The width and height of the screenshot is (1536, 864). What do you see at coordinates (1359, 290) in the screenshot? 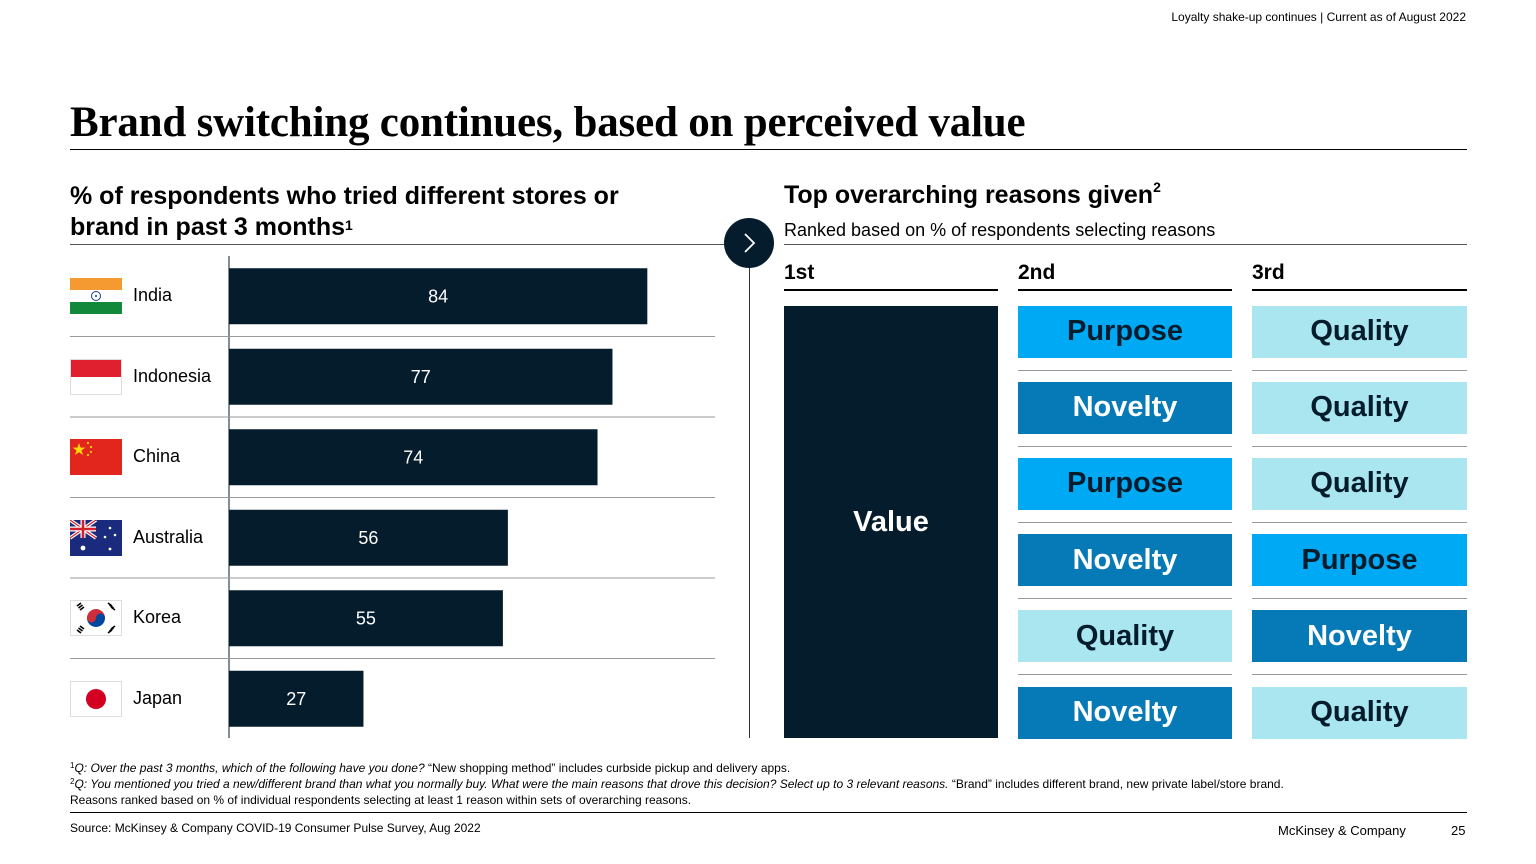
I see `rank-rule-3rd` at bounding box center [1359, 290].